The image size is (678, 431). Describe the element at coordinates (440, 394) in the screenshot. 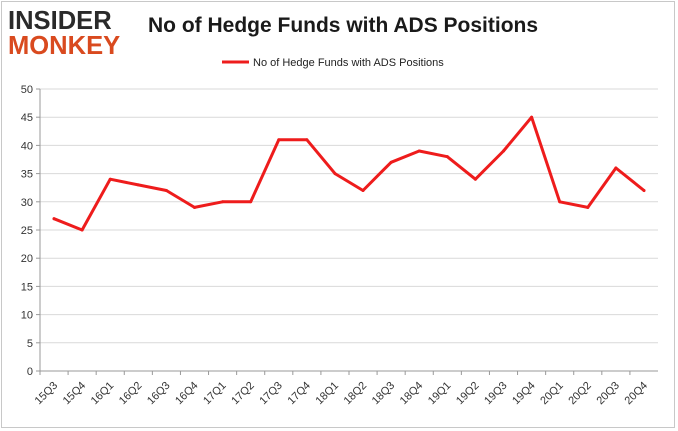

I see `x-tick-label: 19Q1` at that location.